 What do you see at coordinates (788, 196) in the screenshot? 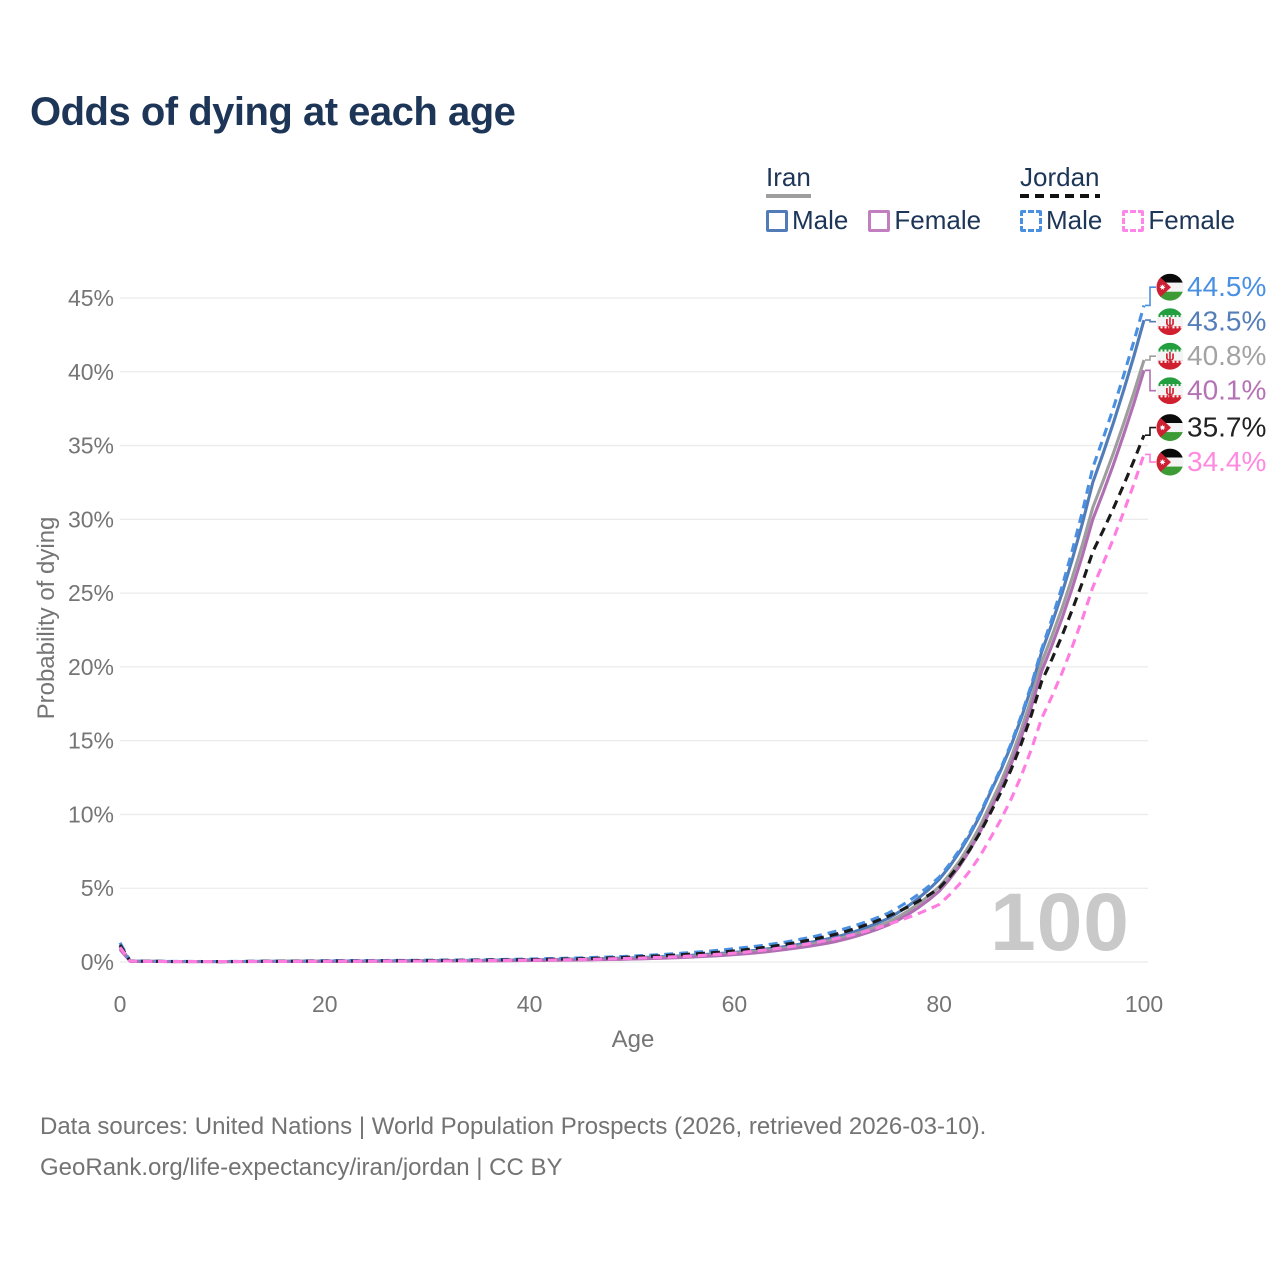
I see `iran-line-style-swatch` at bounding box center [788, 196].